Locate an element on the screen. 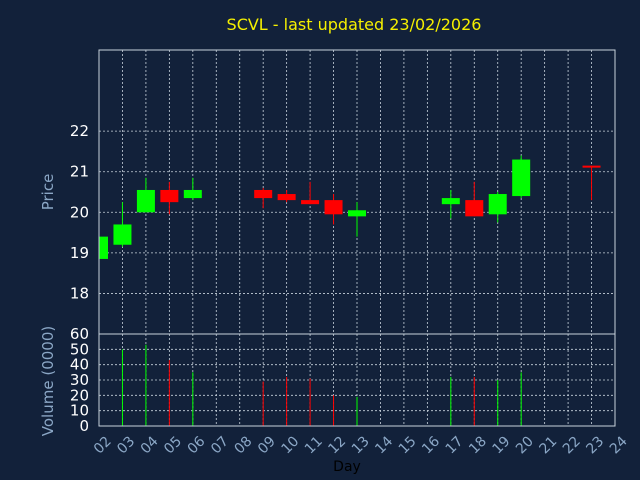  x-tick-label: 07 is located at coordinates (220, 445).